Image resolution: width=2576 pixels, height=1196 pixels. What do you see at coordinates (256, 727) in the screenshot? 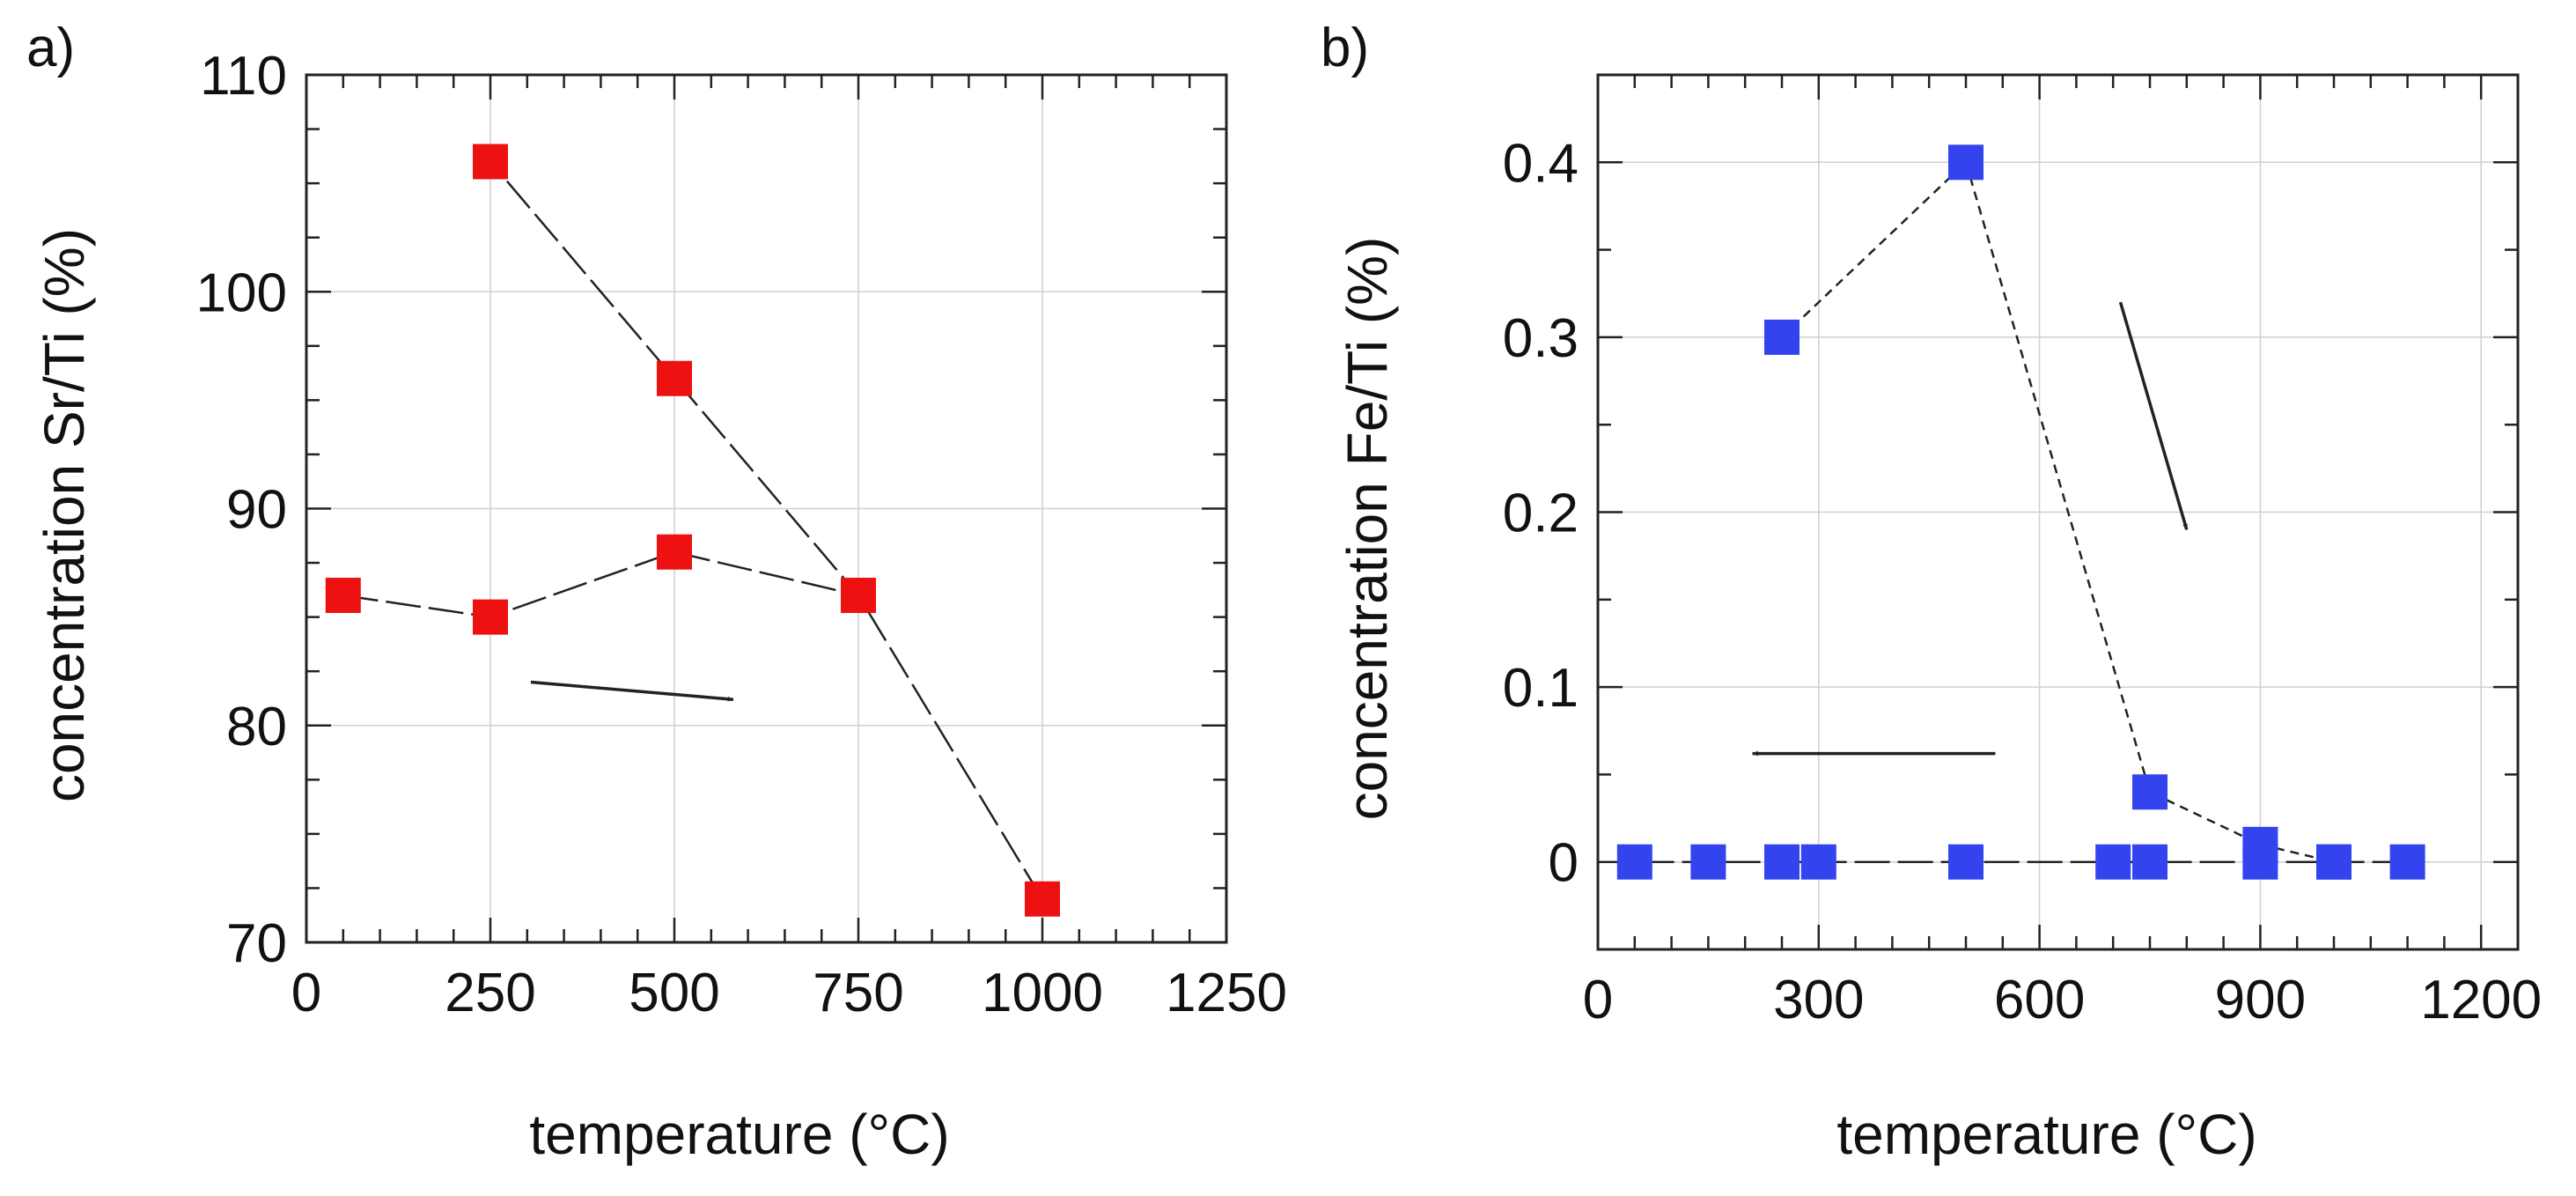
I see `y-tick-label: 80` at bounding box center [256, 727].